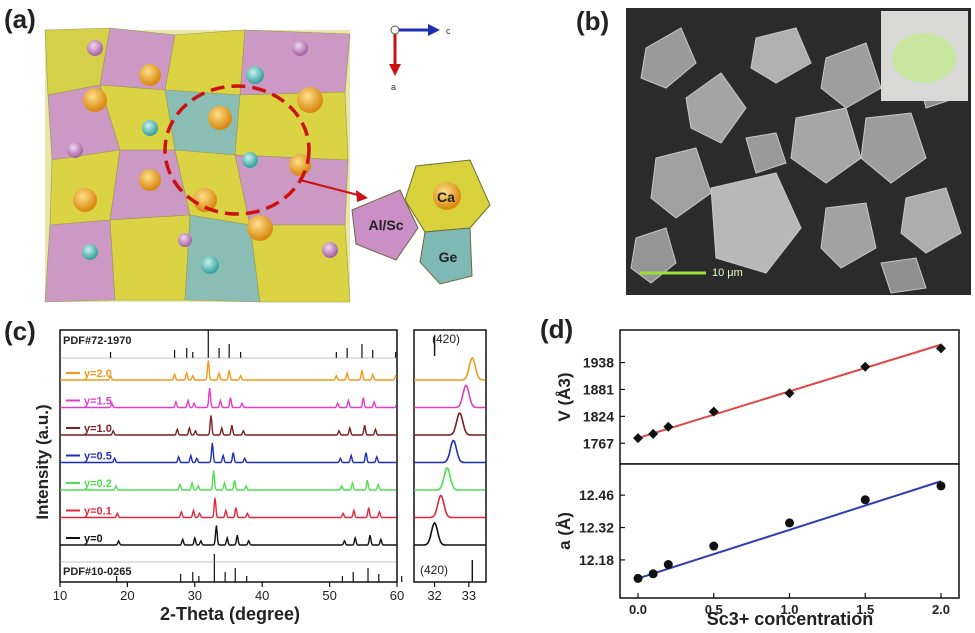  Describe the element at coordinates (97, 572) in the screenshot. I see `ref-bottom-label: PDF#10-0265` at that location.